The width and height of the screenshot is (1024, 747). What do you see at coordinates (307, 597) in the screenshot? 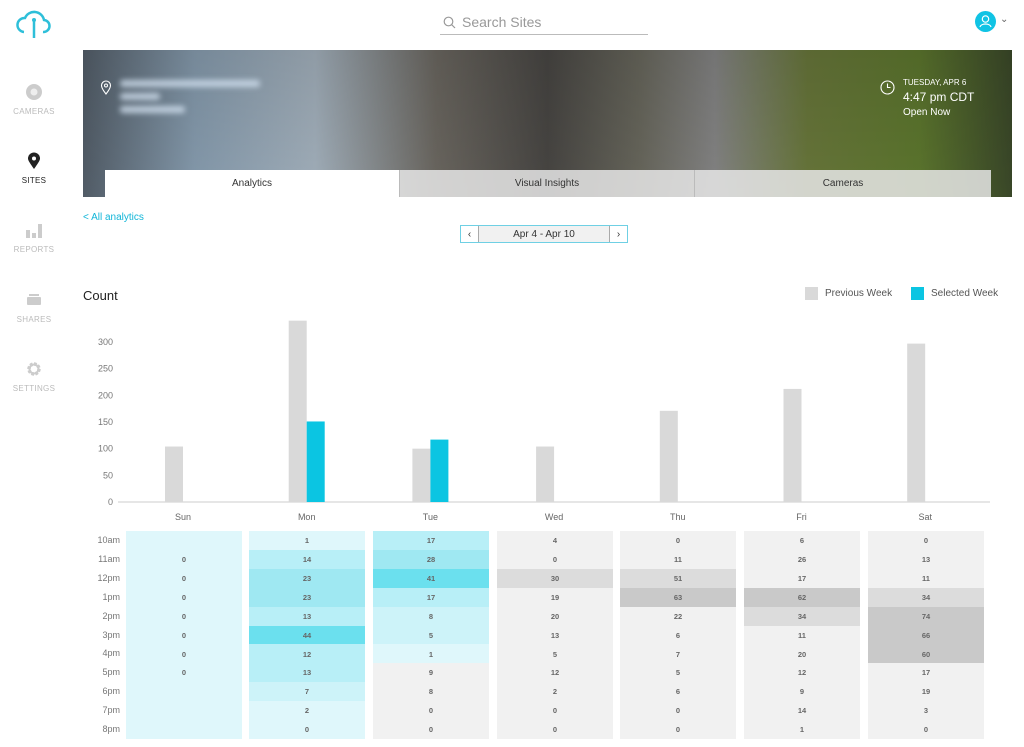
I see `heatmap-cell: 23` at bounding box center [307, 597].